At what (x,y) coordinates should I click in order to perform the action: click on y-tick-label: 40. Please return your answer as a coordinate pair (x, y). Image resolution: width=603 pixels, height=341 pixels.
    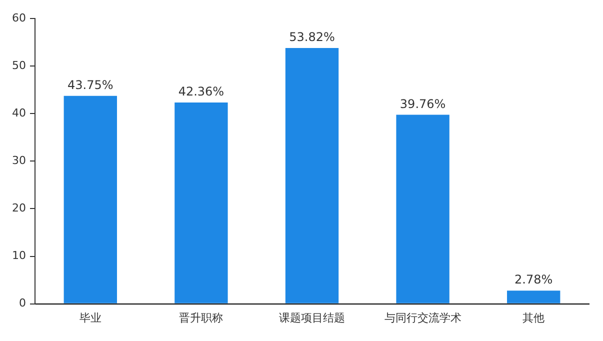
    Looking at the image, I should click on (19, 113).